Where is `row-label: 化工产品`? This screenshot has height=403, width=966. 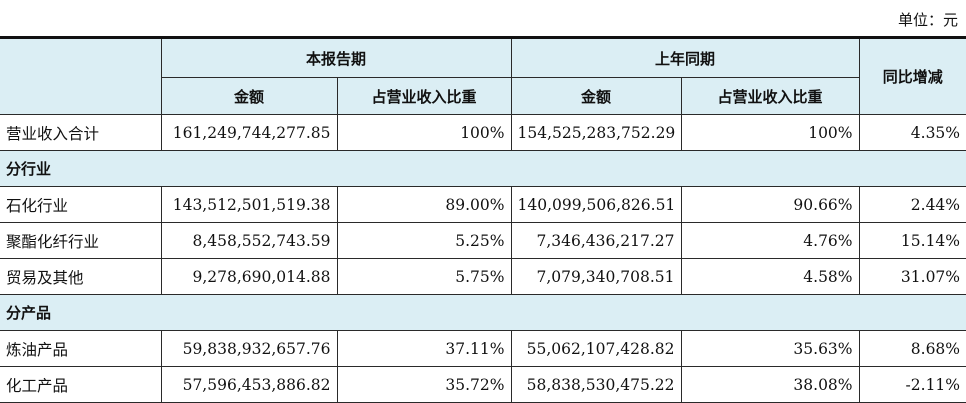
row-label: 化工产品 is located at coordinates (81, 384).